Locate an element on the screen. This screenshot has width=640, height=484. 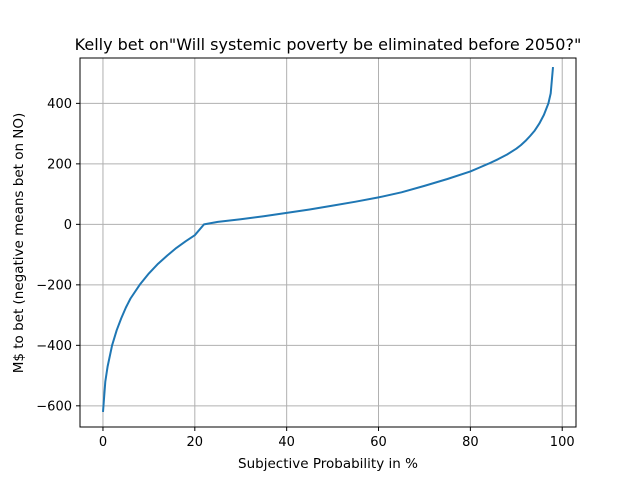
x-tick-label: 60 is located at coordinates (378, 442).